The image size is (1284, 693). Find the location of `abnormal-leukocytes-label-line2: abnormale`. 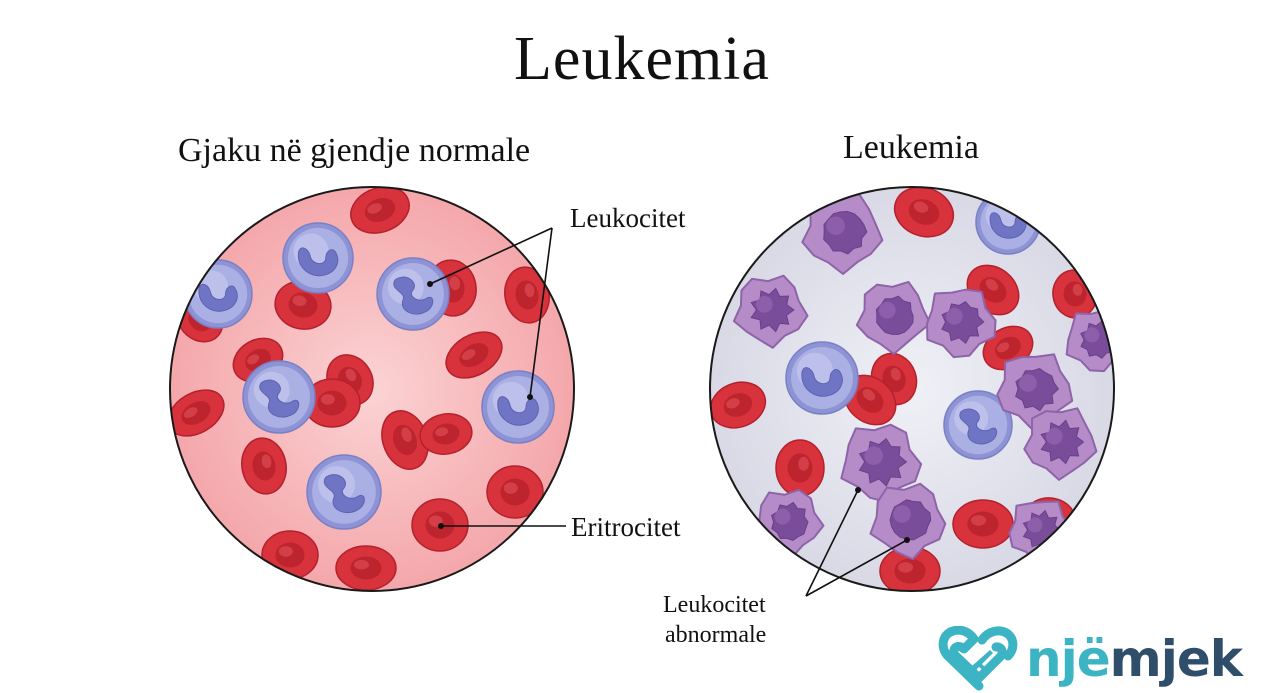

abnormal-leukocytes-label-line2: abnormale is located at coordinates (716, 635).